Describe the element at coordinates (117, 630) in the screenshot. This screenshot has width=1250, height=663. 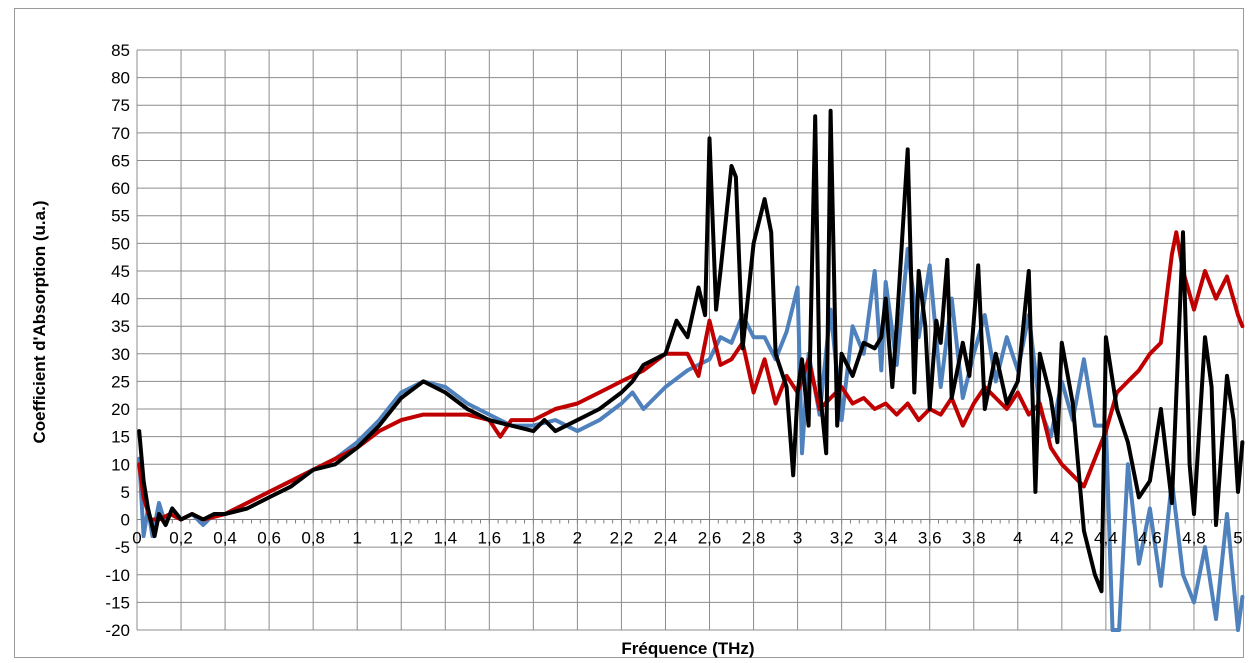
I see `y-tick-label: -20` at that location.